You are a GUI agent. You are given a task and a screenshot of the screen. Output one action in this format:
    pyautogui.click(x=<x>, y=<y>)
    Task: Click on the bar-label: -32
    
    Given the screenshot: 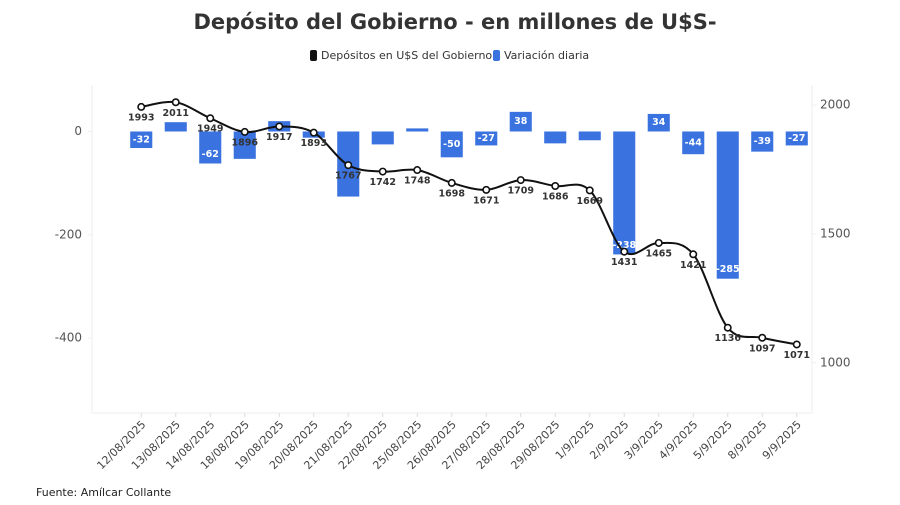 What is the action you would take?
    pyautogui.click(x=141, y=139)
    